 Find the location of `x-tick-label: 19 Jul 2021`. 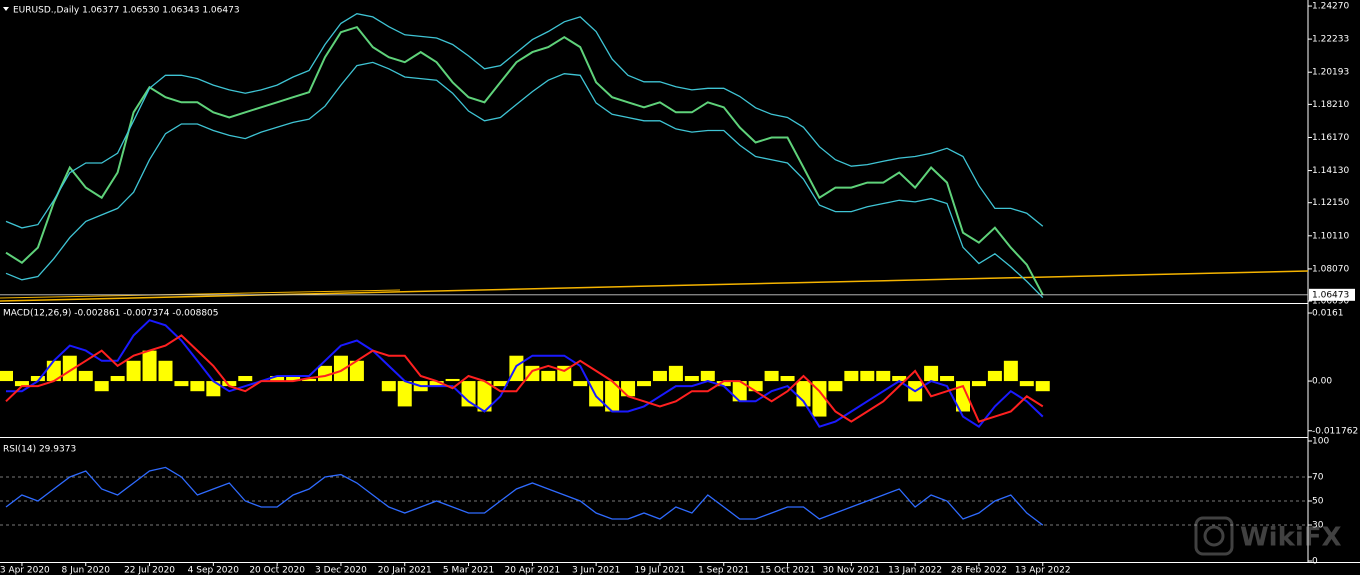

x-tick-label: 19 Jul 2021 is located at coordinates (659, 570).